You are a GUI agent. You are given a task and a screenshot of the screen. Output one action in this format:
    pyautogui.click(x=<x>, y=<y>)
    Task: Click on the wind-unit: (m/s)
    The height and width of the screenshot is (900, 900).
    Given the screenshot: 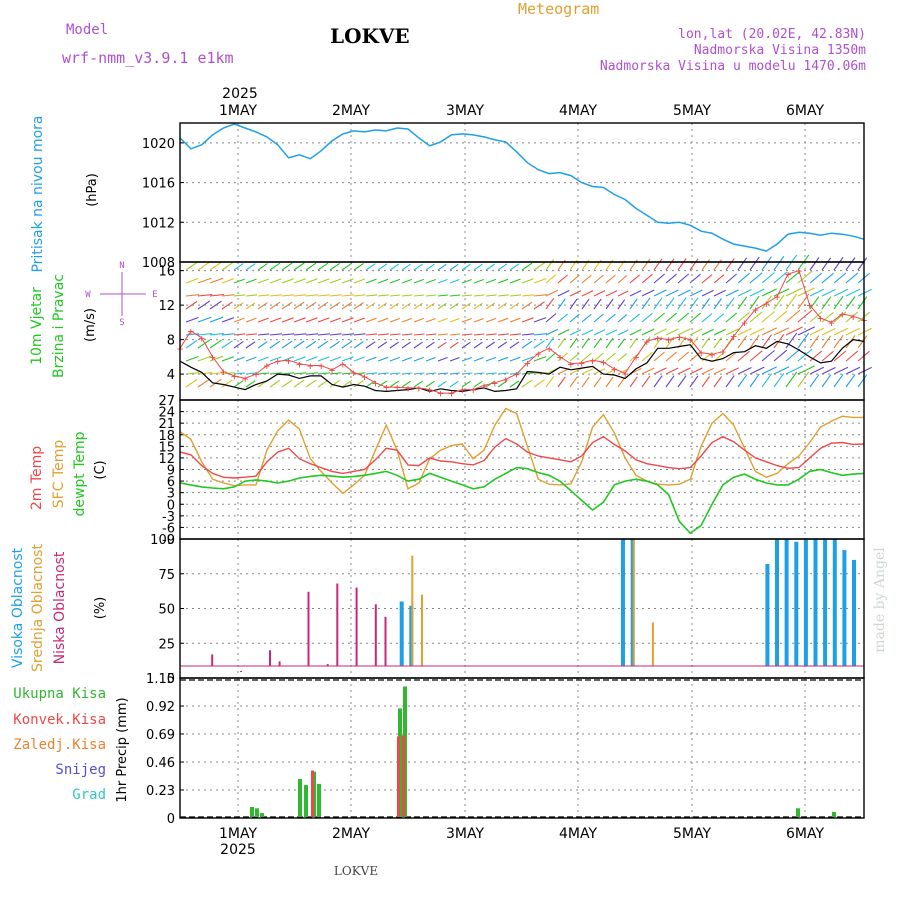 What is the action you would take?
    pyautogui.click(x=90, y=325)
    